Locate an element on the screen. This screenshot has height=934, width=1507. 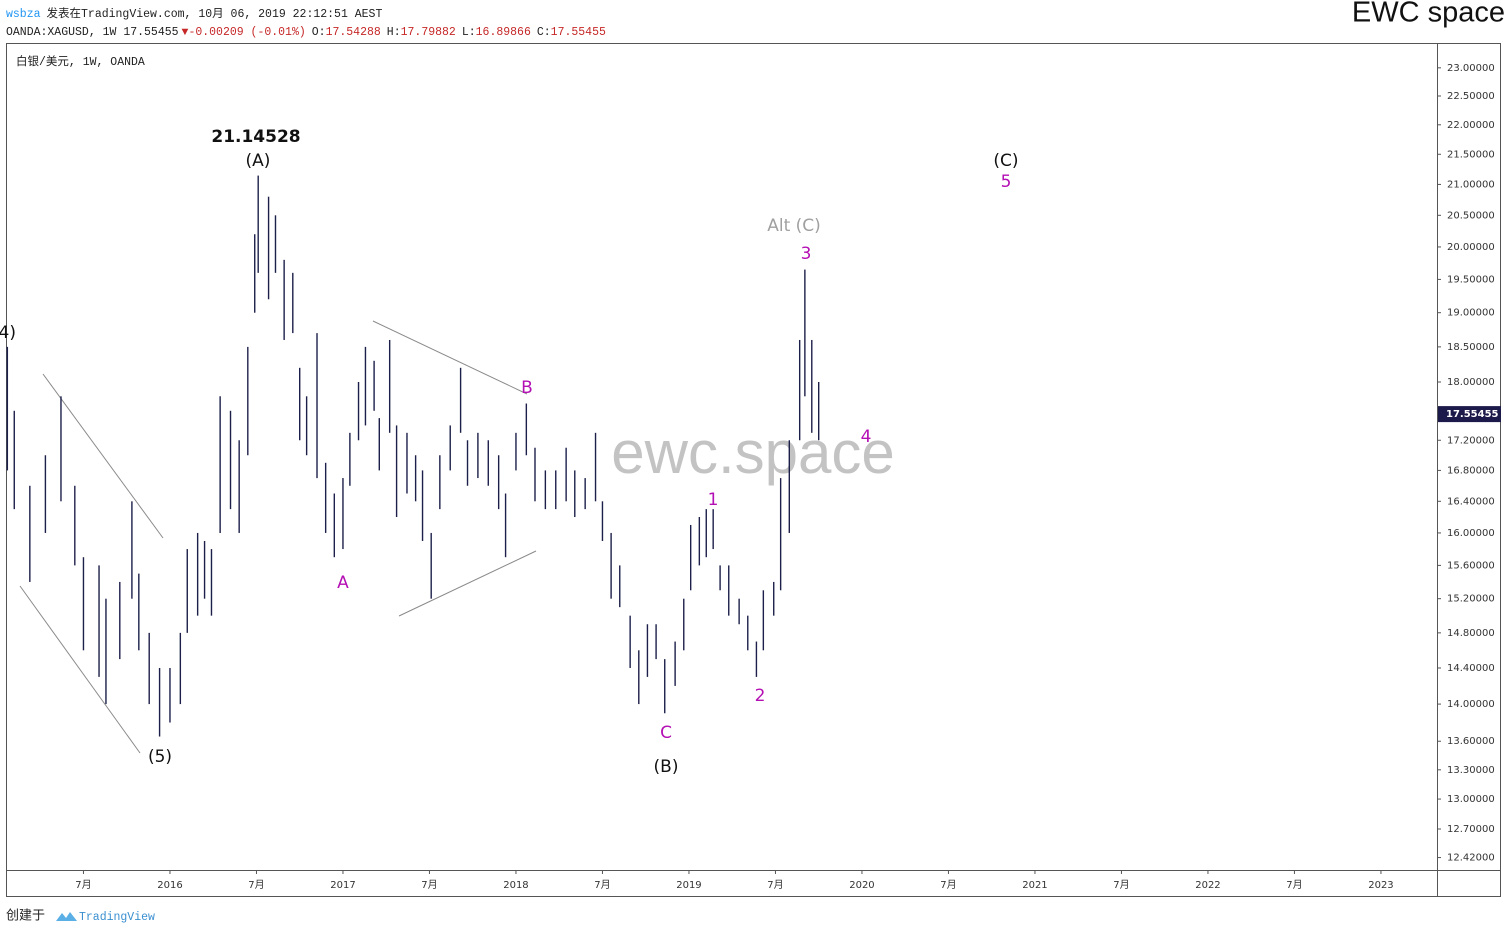
y-tick-label: 15.60000 is located at coordinates (1471, 565).